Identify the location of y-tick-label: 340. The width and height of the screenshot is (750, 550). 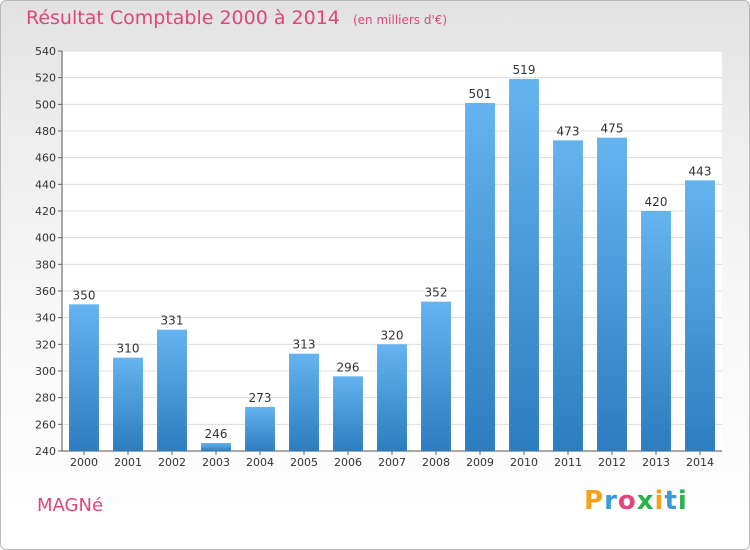
(45, 318).